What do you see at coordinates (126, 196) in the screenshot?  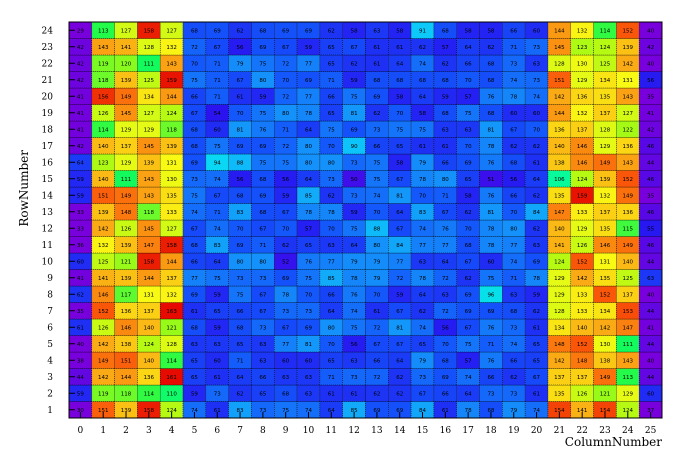 I see `cell-value-label: 149` at bounding box center [126, 196].